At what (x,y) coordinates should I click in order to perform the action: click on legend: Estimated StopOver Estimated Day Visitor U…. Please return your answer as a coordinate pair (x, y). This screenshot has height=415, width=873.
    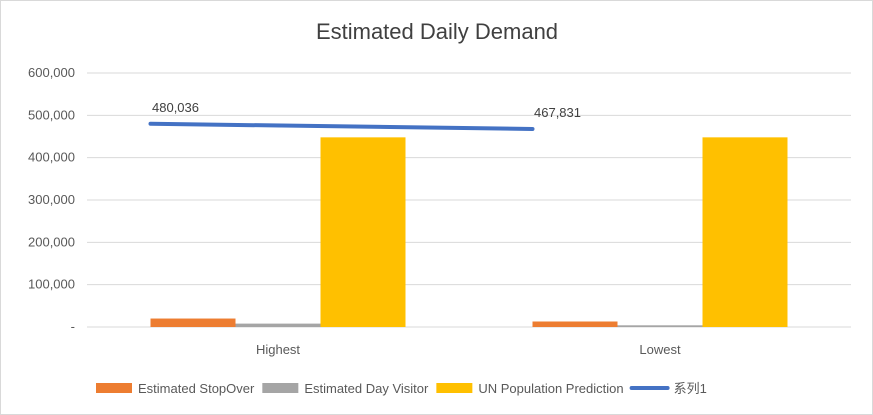
    Looking at the image, I should click on (401, 388).